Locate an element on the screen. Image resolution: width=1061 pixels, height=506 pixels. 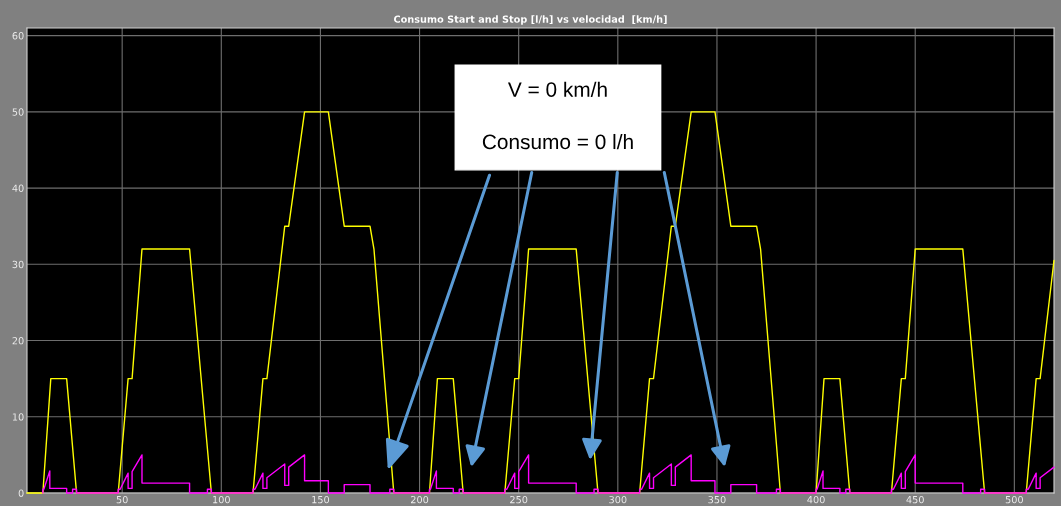
annotation: V = 0 km/h is located at coordinates (557, 89).